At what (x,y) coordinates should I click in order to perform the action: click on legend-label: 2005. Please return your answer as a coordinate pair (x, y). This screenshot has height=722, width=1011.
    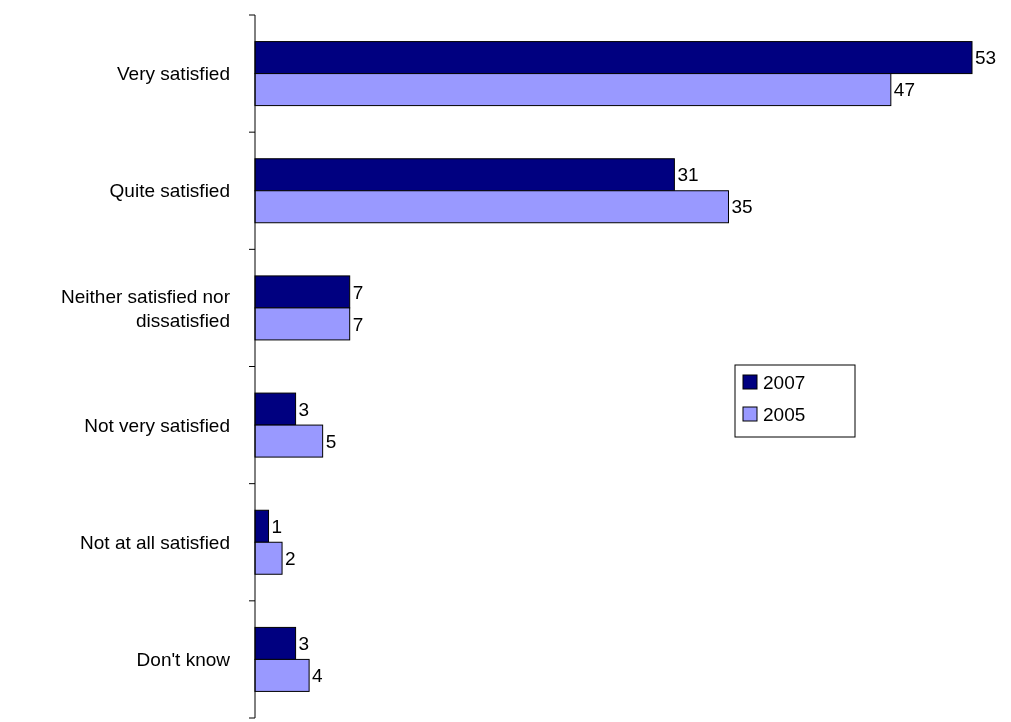
    Looking at the image, I should click on (784, 414).